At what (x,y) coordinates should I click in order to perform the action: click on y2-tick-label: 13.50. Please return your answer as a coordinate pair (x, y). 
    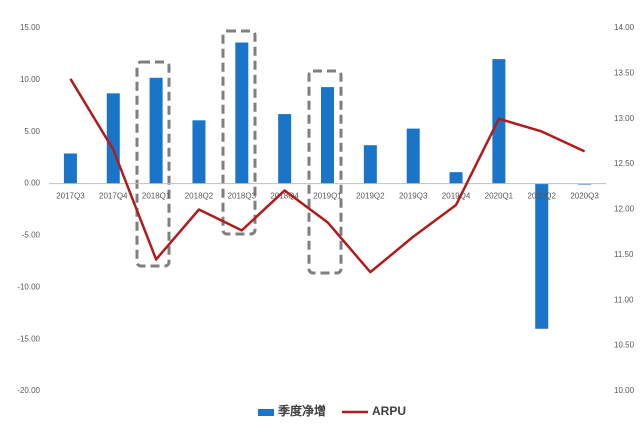
    Looking at the image, I should click on (624, 72).